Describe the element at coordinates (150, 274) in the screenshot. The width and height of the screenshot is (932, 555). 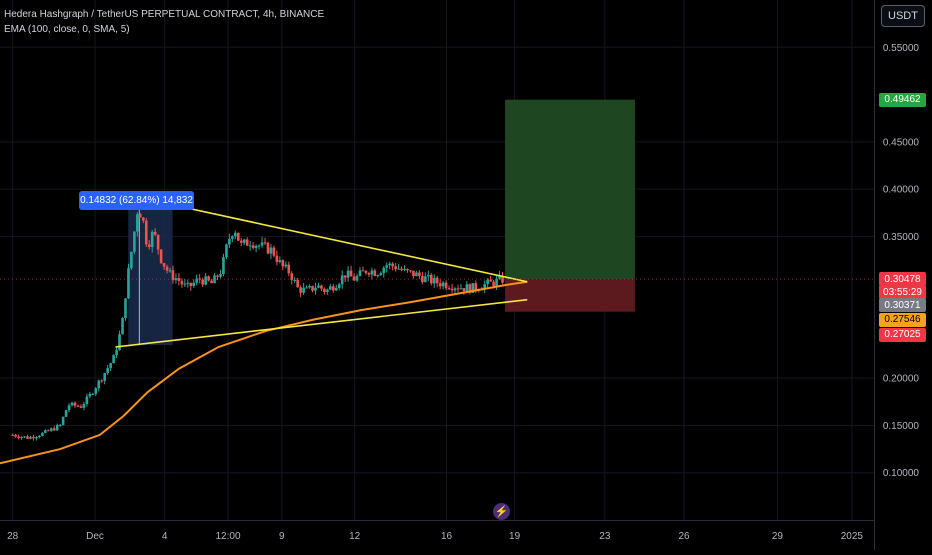
I see `measure-box` at that location.